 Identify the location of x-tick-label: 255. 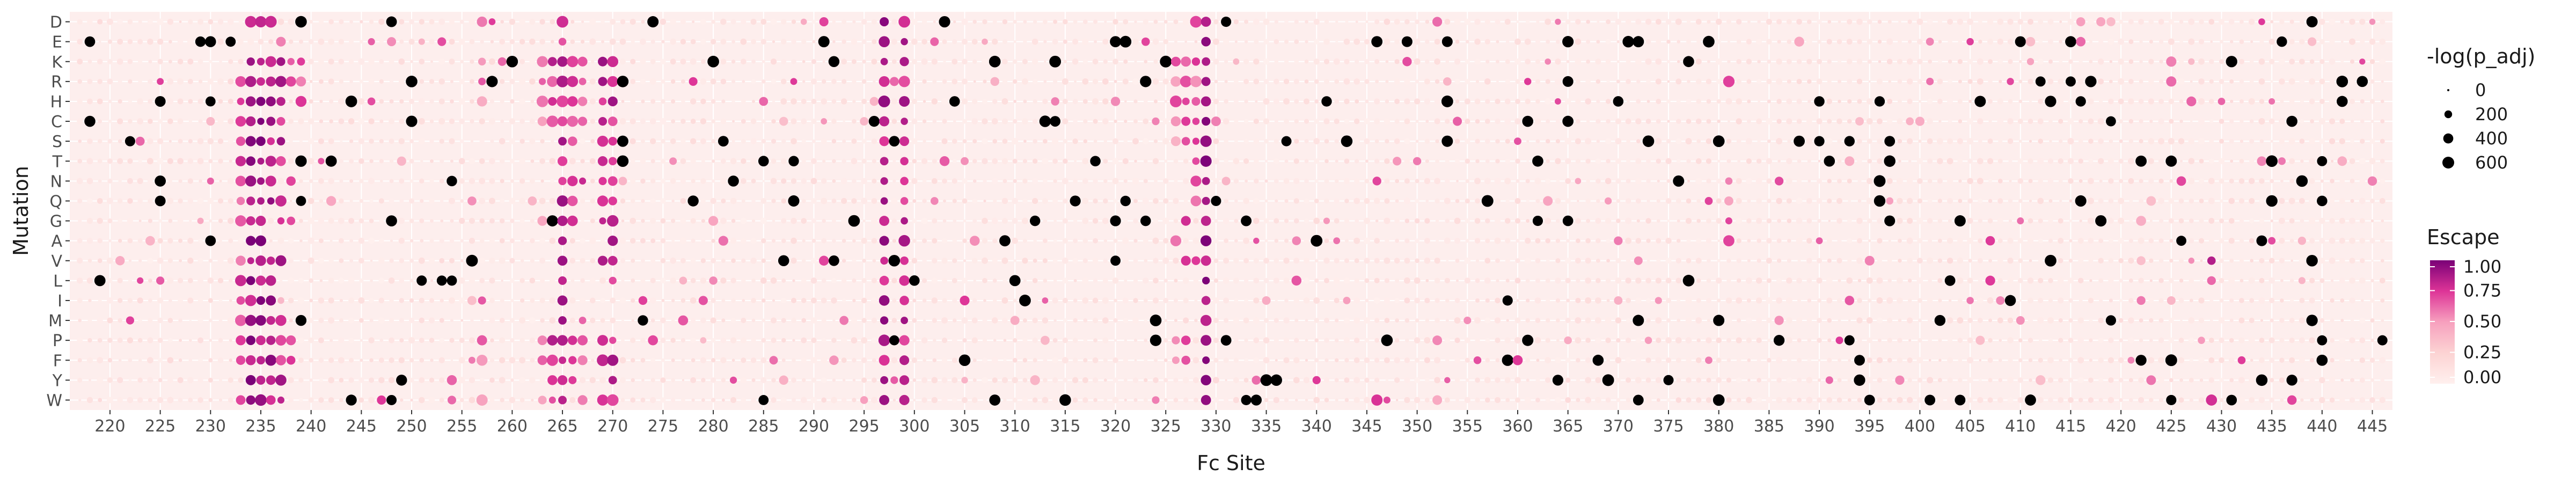
(462, 426).